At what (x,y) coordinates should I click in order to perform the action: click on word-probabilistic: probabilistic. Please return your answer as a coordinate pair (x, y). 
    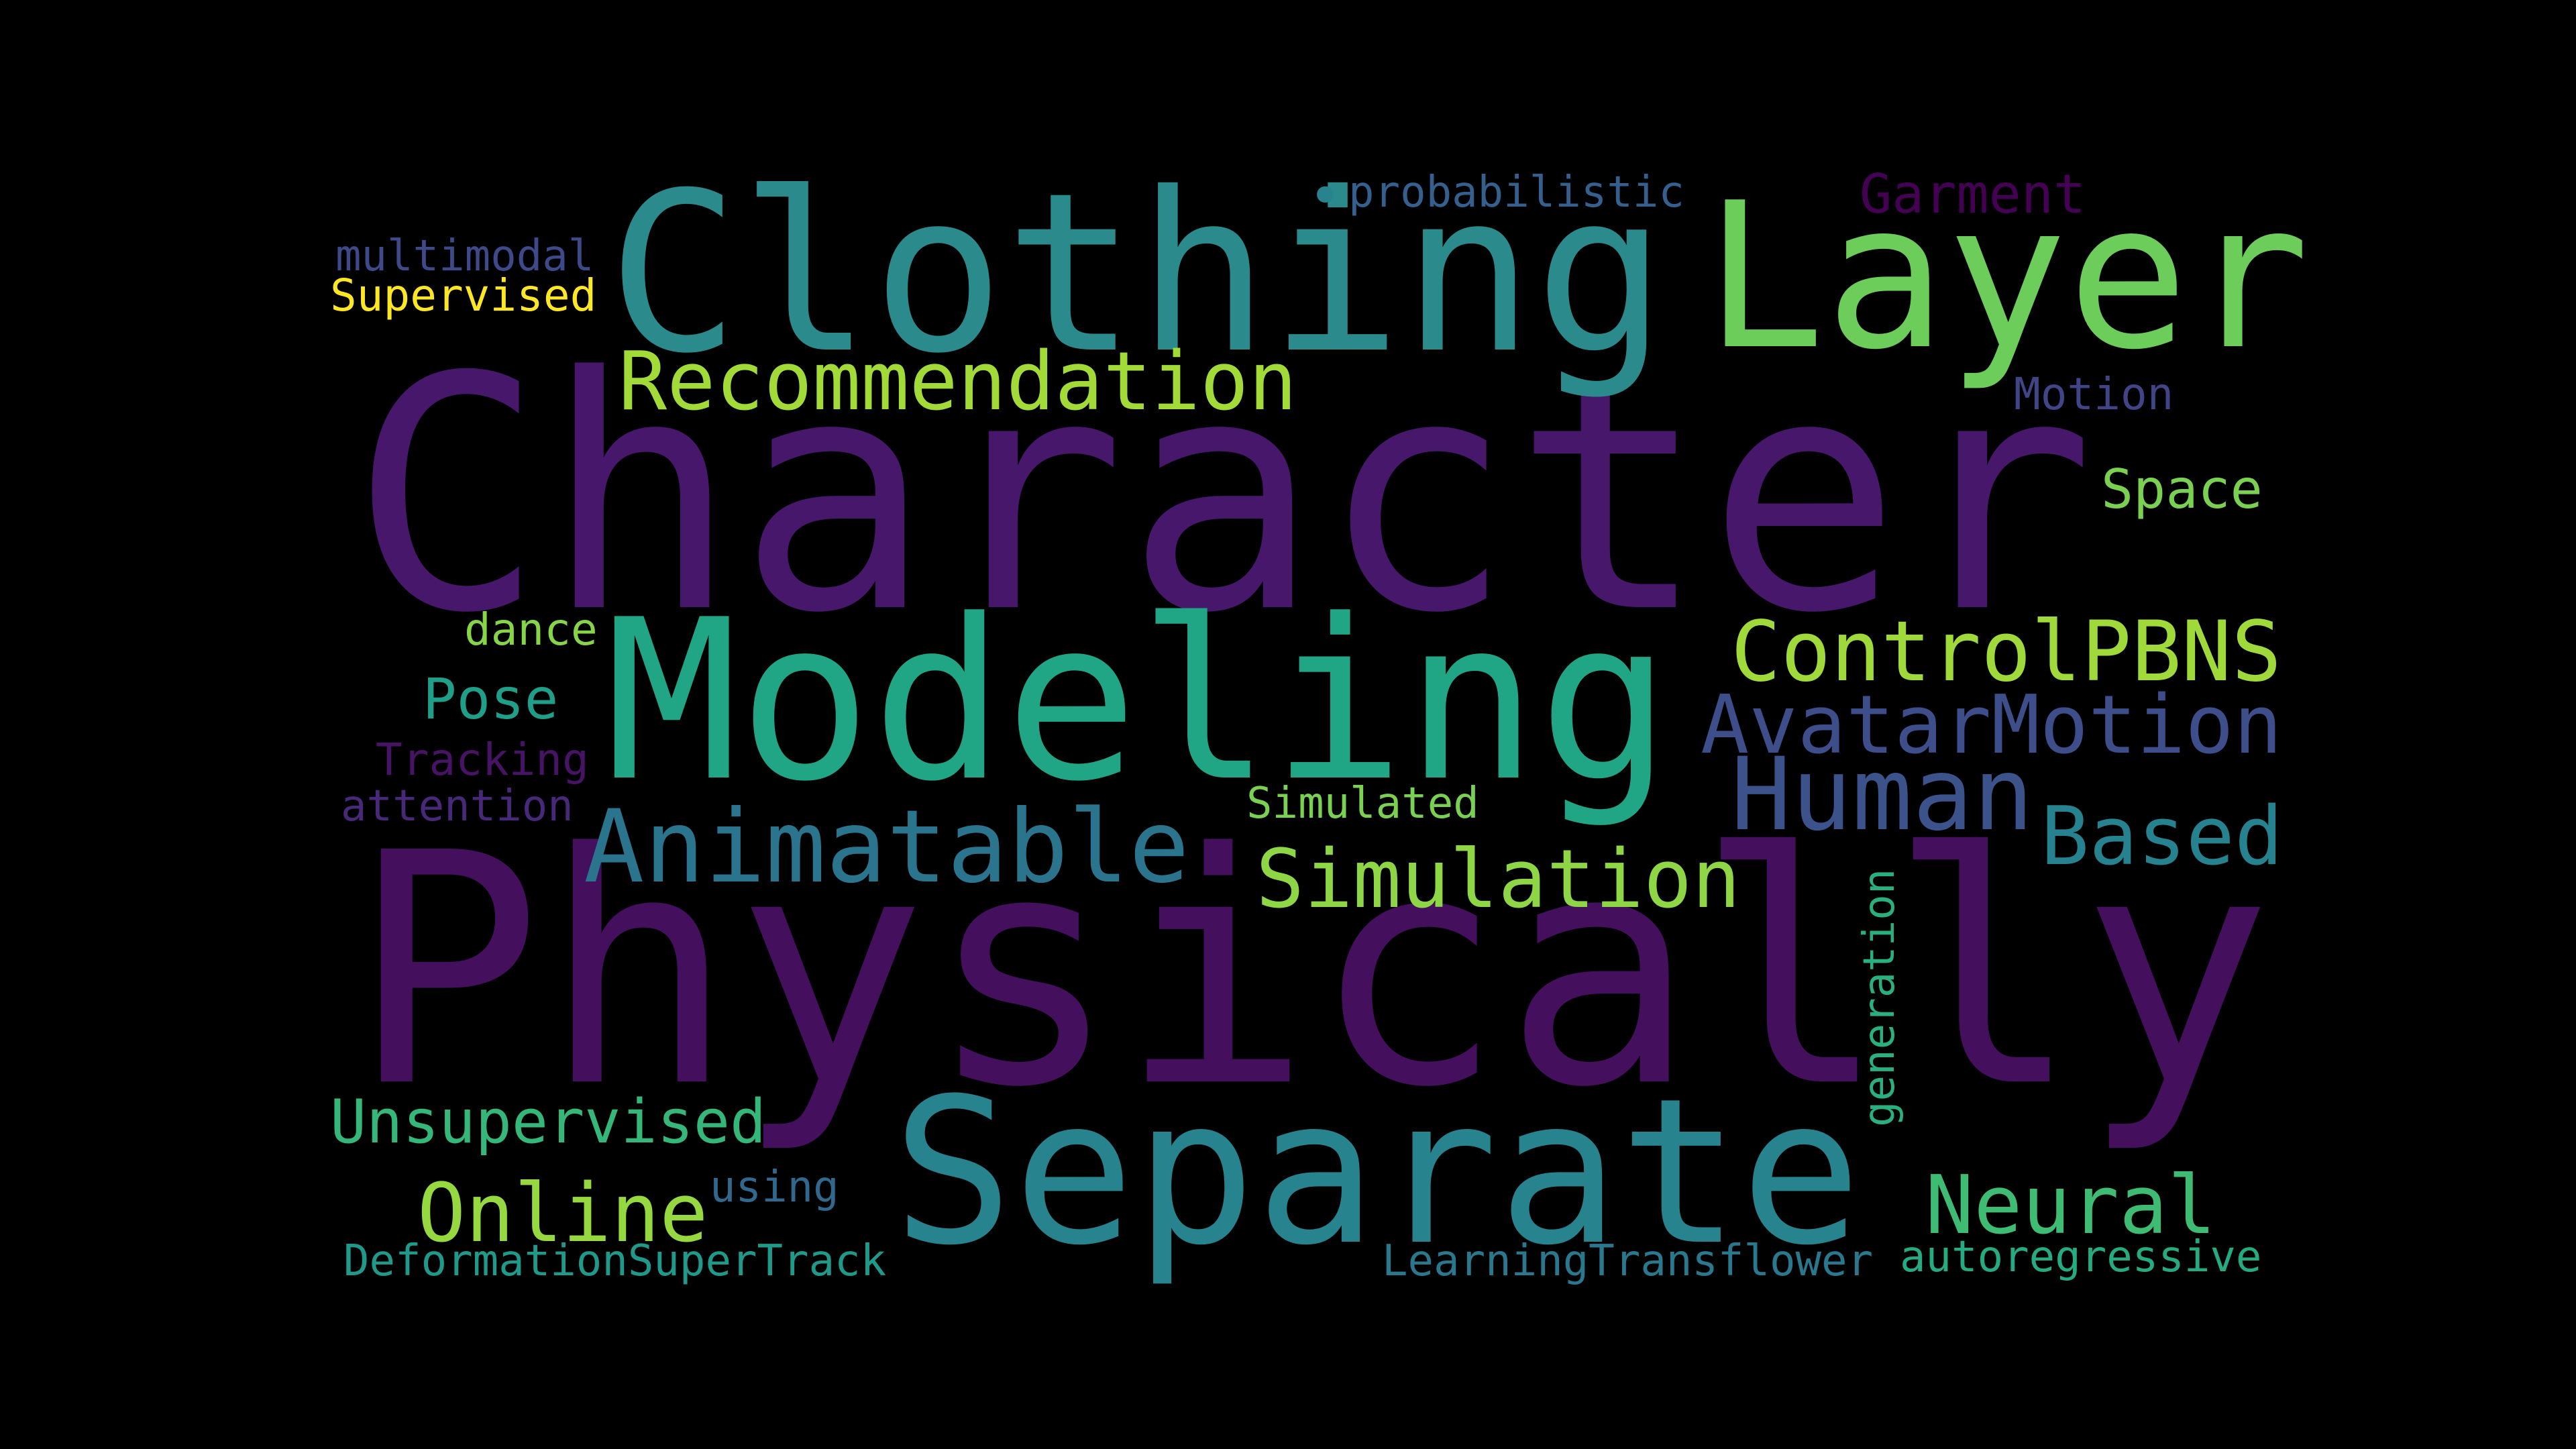
    Looking at the image, I should click on (1516, 192).